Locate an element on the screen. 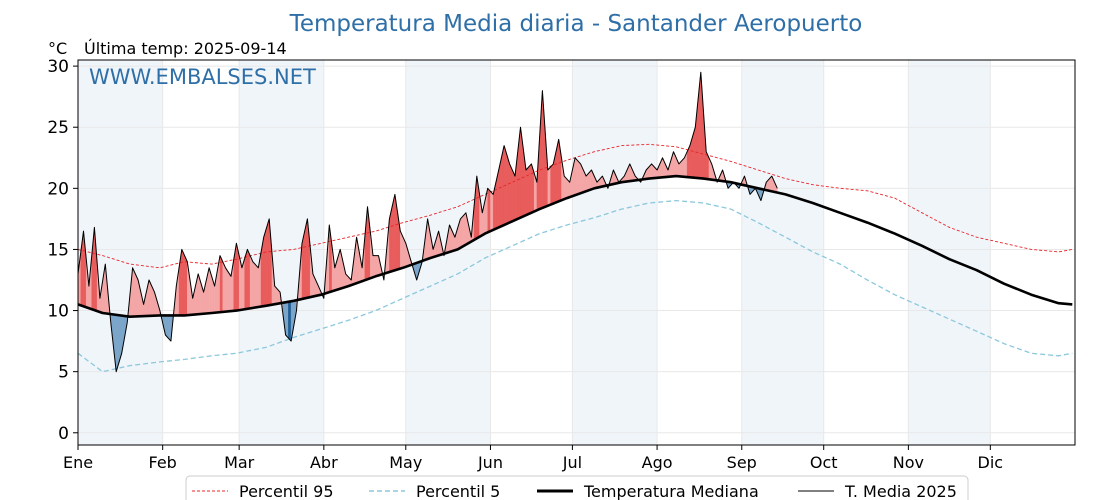 Image resolution: width=1120 pixels, height=500 pixels. x-tick-label-Abr: Abr is located at coordinates (324, 462).